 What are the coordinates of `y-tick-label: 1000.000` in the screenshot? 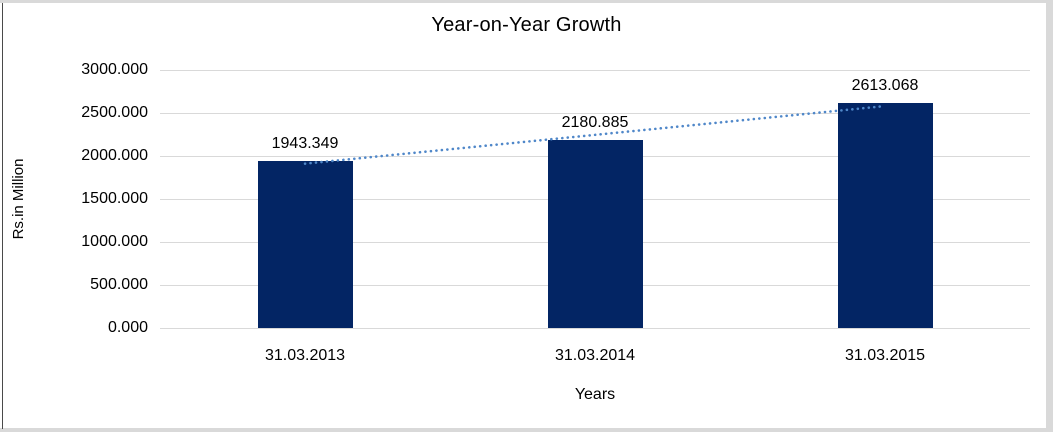 It's located at (114, 241).